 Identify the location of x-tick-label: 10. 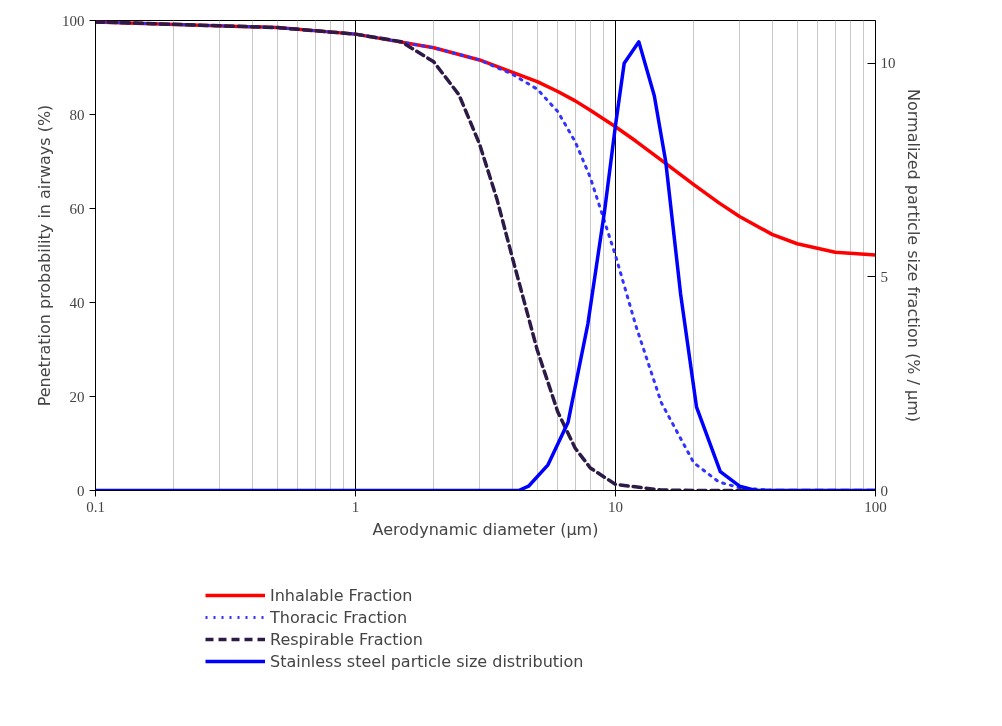
(615, 506).